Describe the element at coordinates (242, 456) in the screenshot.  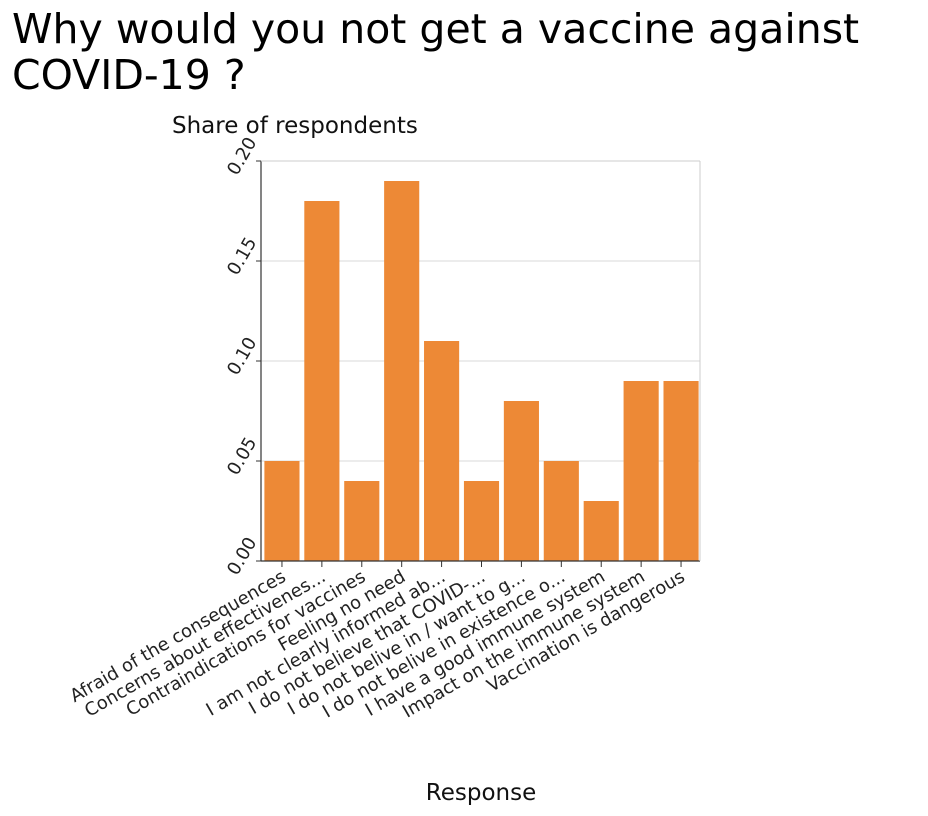
I see `y-tick-label: 0.05` at that location.